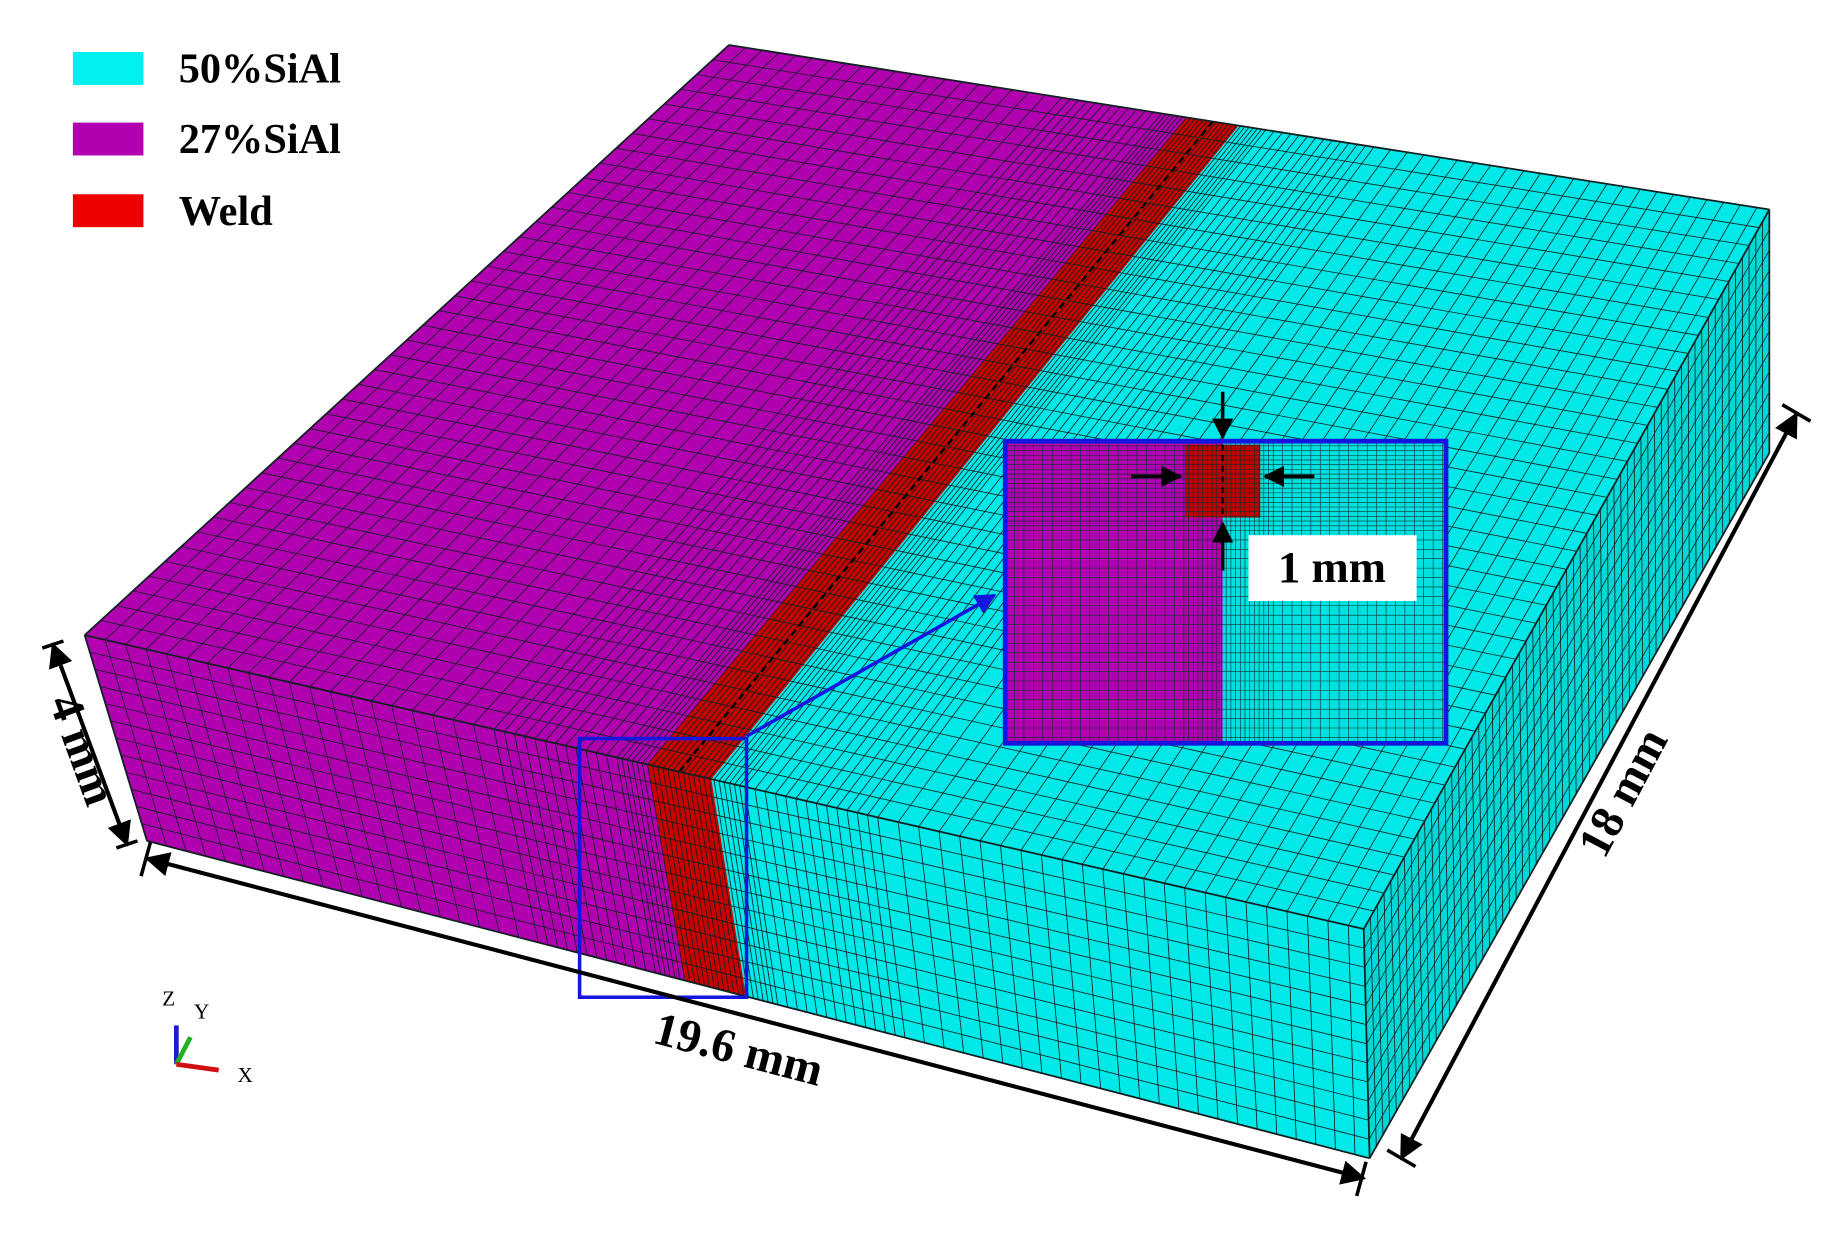 This screenshot has height=1235, width=1834. I want to click on legend-label: Weld, so click(226, 211).